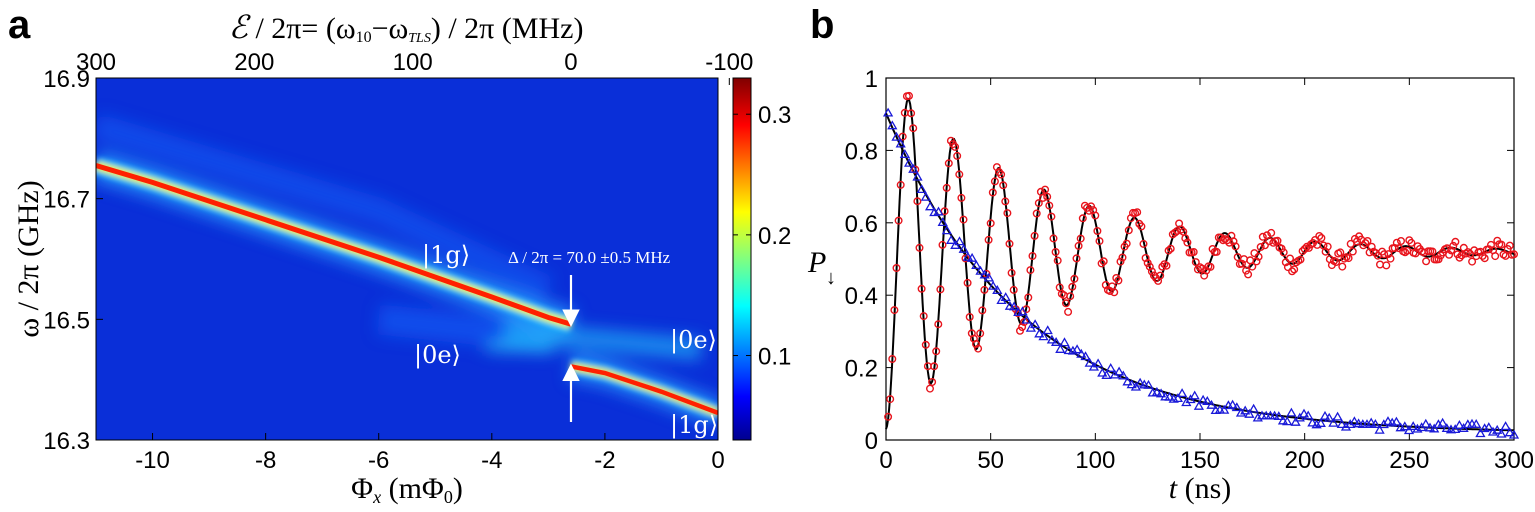 The width and height of the screenshot is (1535, 512). I want to click on ket-0e-left: |0e⟩, so click(437, 355).